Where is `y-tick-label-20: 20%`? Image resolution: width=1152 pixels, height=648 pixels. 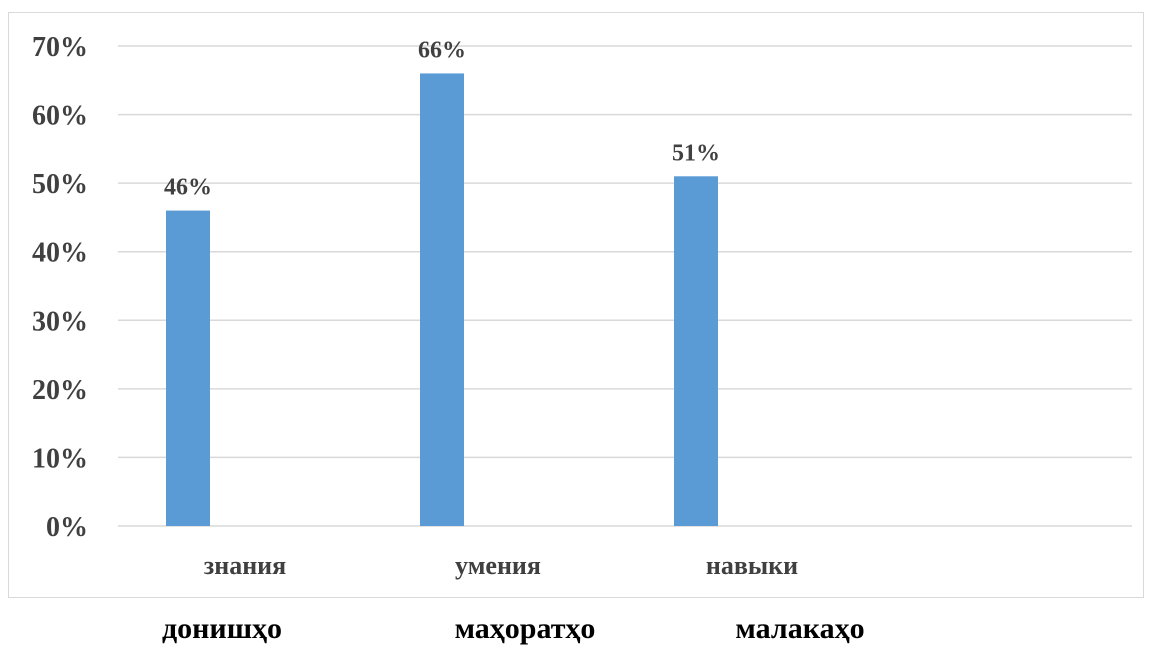
y-tick-label-20: 20% is located at coordinates (60, 390).